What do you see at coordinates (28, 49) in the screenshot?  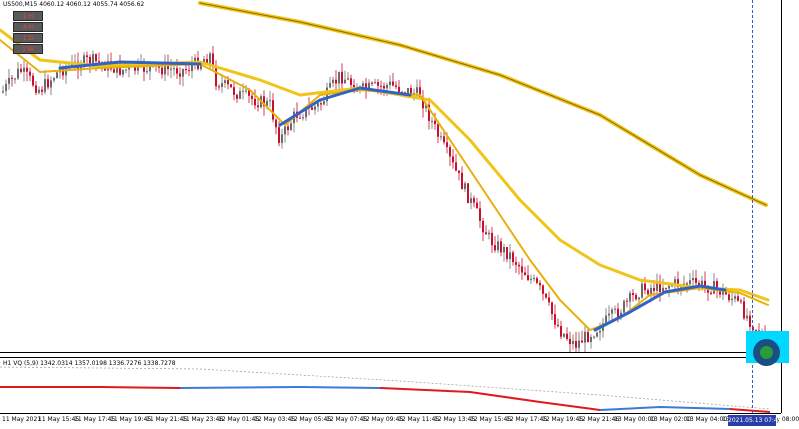 I see `timeframe-button-1w: 1 W` at bounding box center [28, 49].